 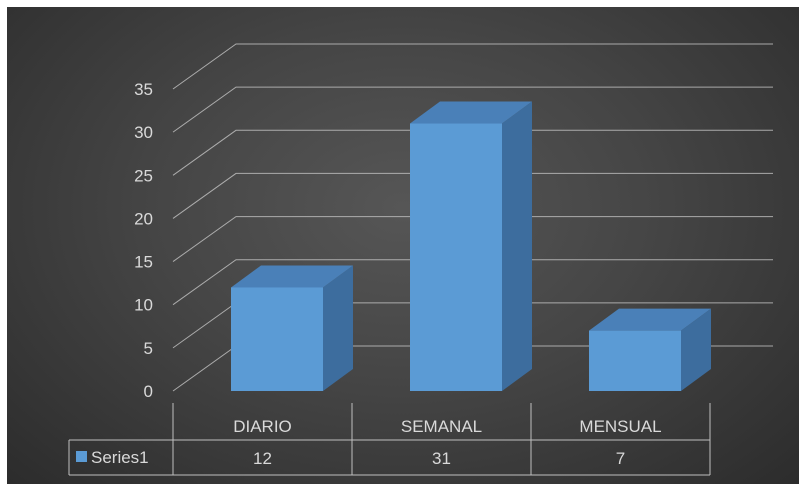 What do you see at coordinates (262, 426) in the screenshot?
I see `category-label: DIARIO` at bounding box center [262, 426].